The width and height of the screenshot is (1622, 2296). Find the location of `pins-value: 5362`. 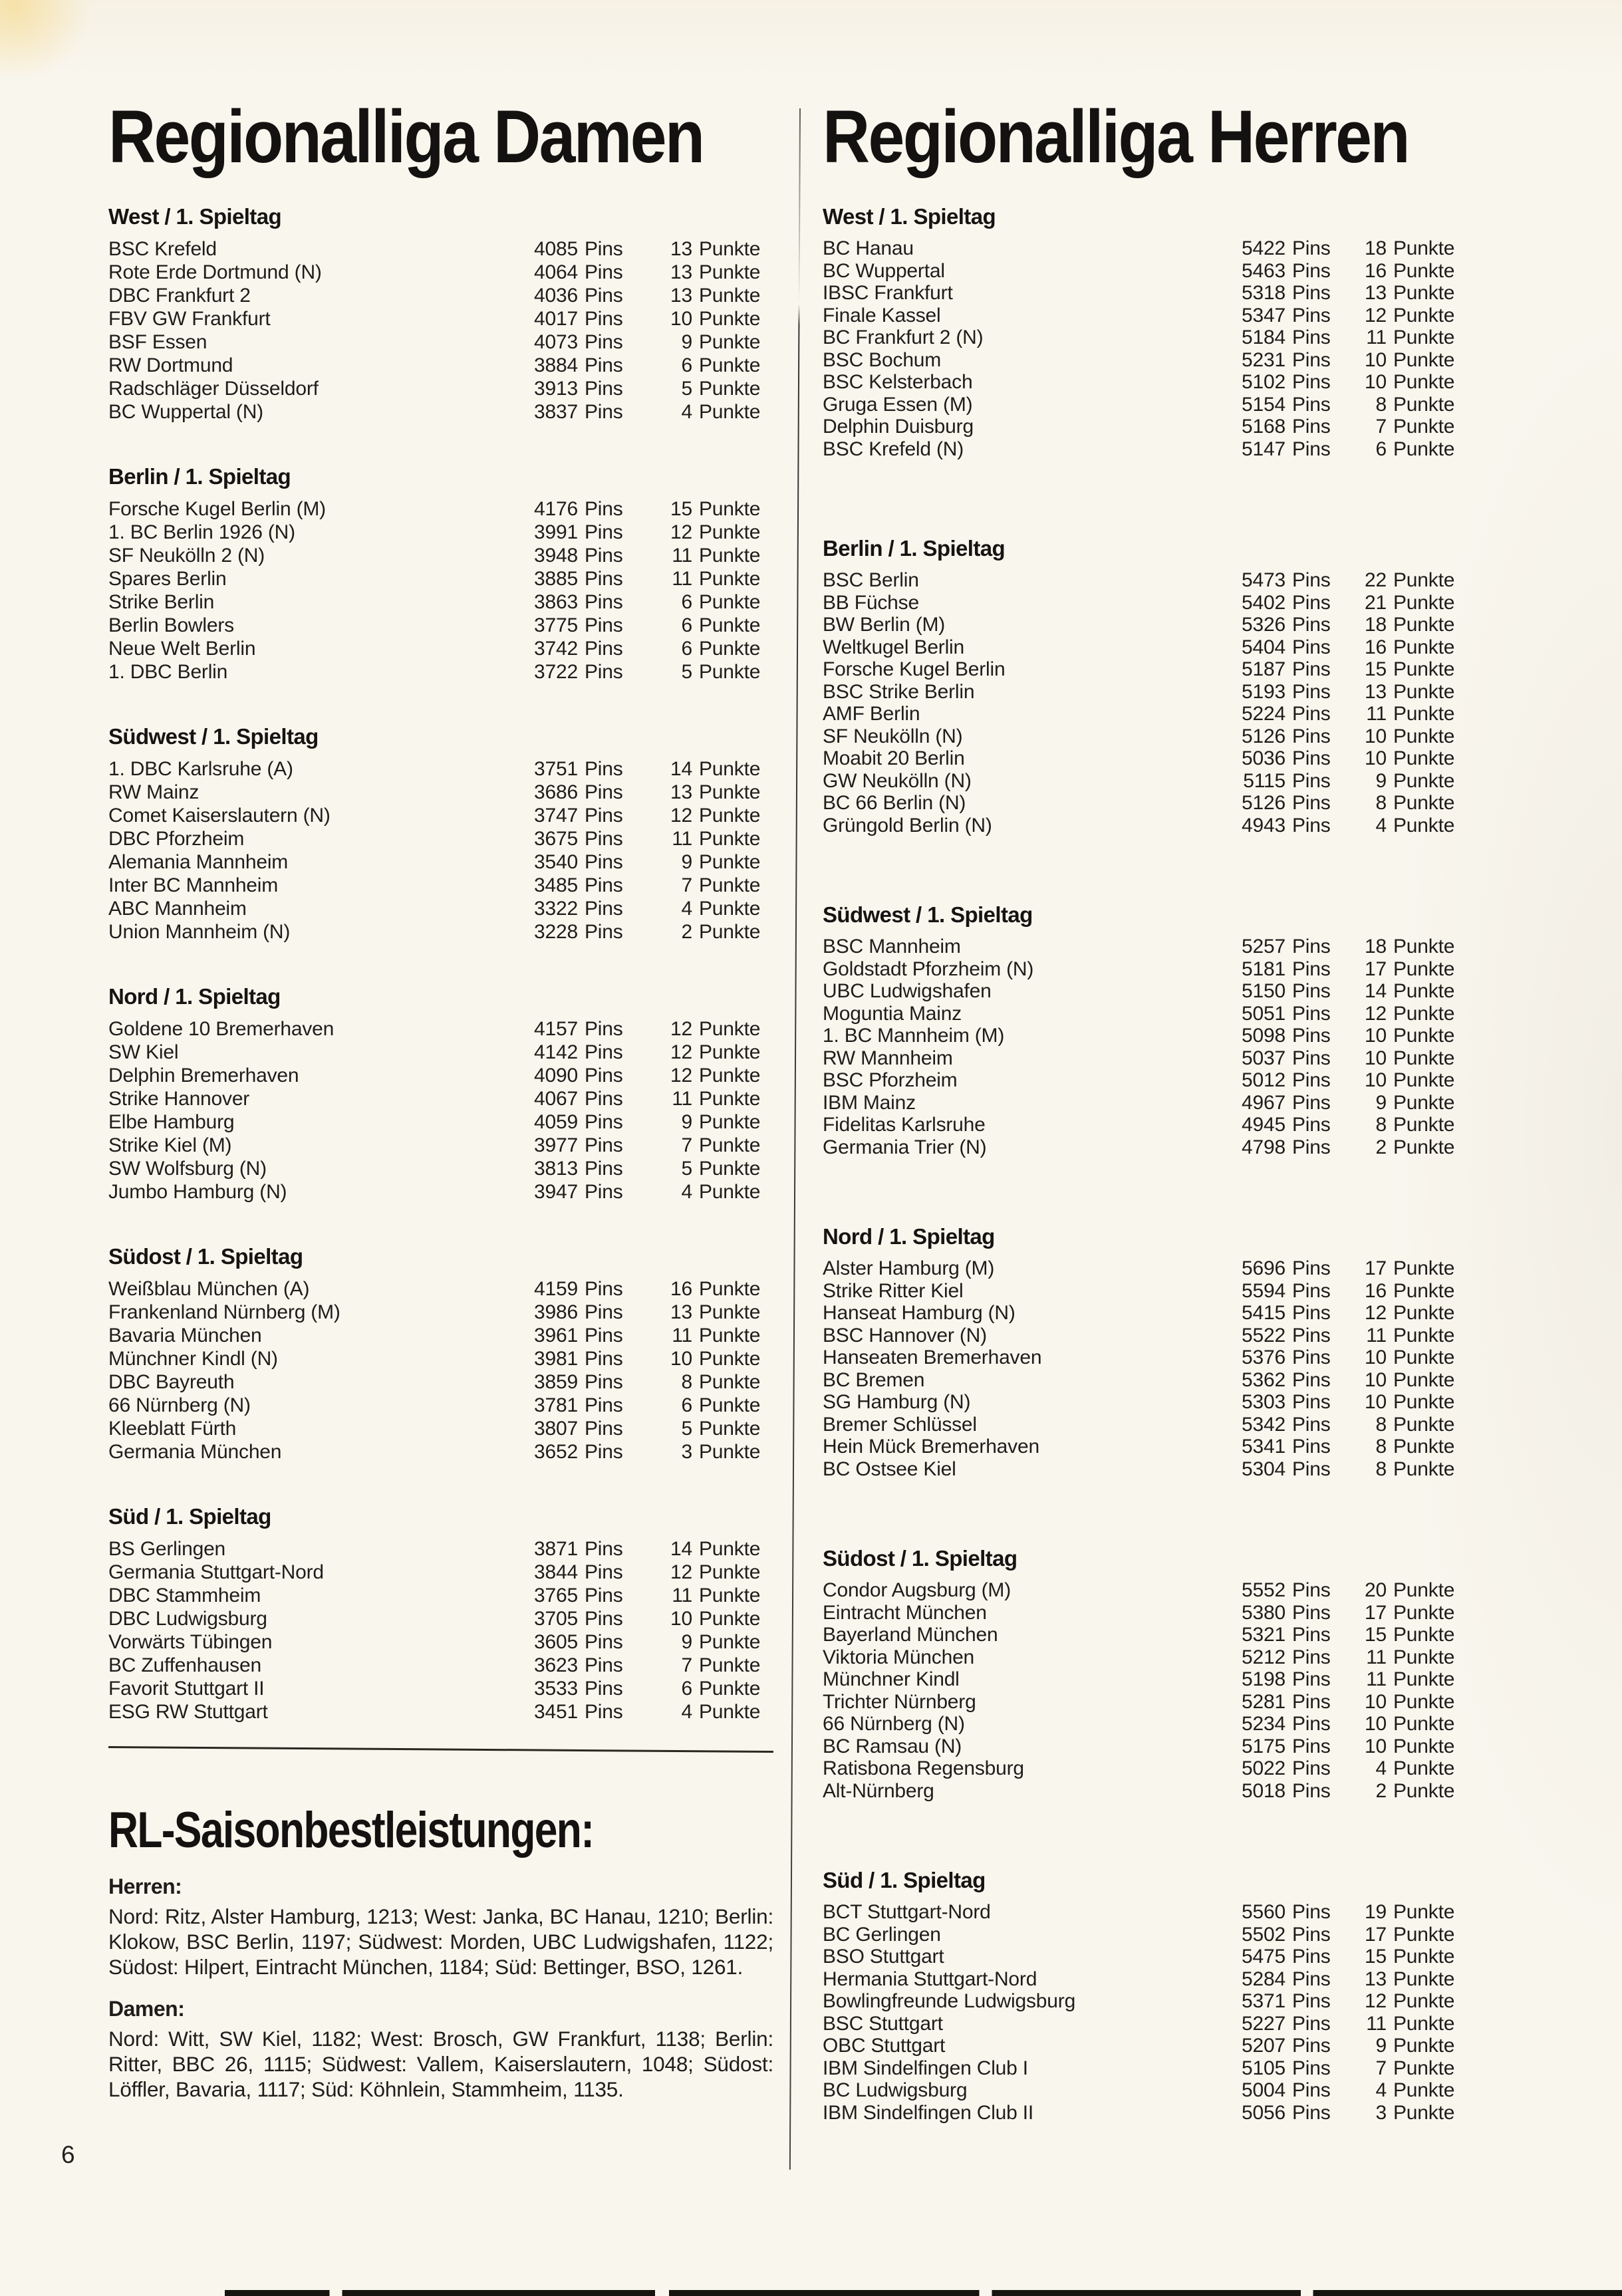

pins-value: 5362 is located at coordinates (1263, 1380).